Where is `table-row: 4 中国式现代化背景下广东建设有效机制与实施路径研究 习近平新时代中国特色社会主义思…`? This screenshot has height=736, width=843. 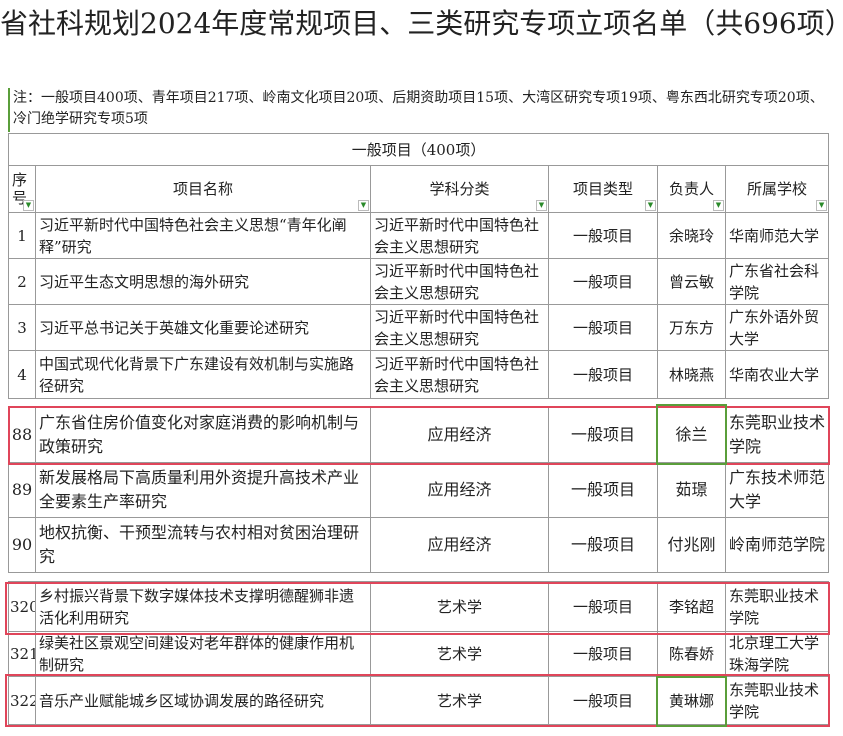 table-row: 4 中国式现代化背景下广东建设有效机制与实施路径研究 习近平新时代中国特色社会主义思… is located at coordinates (418, 374).